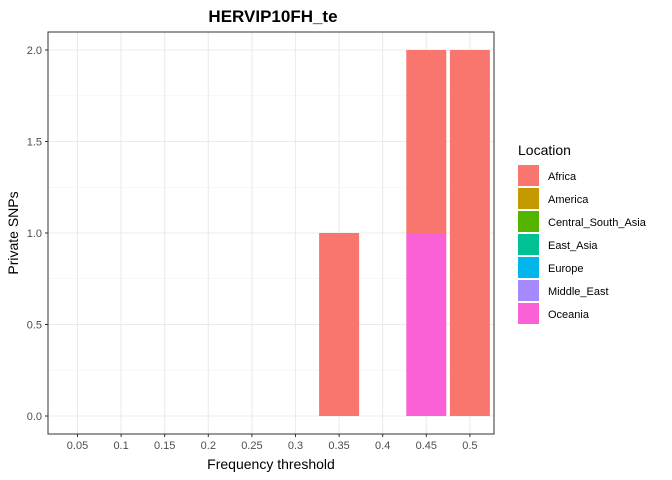 This screenshot has width=672, height=480. I want to click on legend-label: Africa, so click(562, 177).